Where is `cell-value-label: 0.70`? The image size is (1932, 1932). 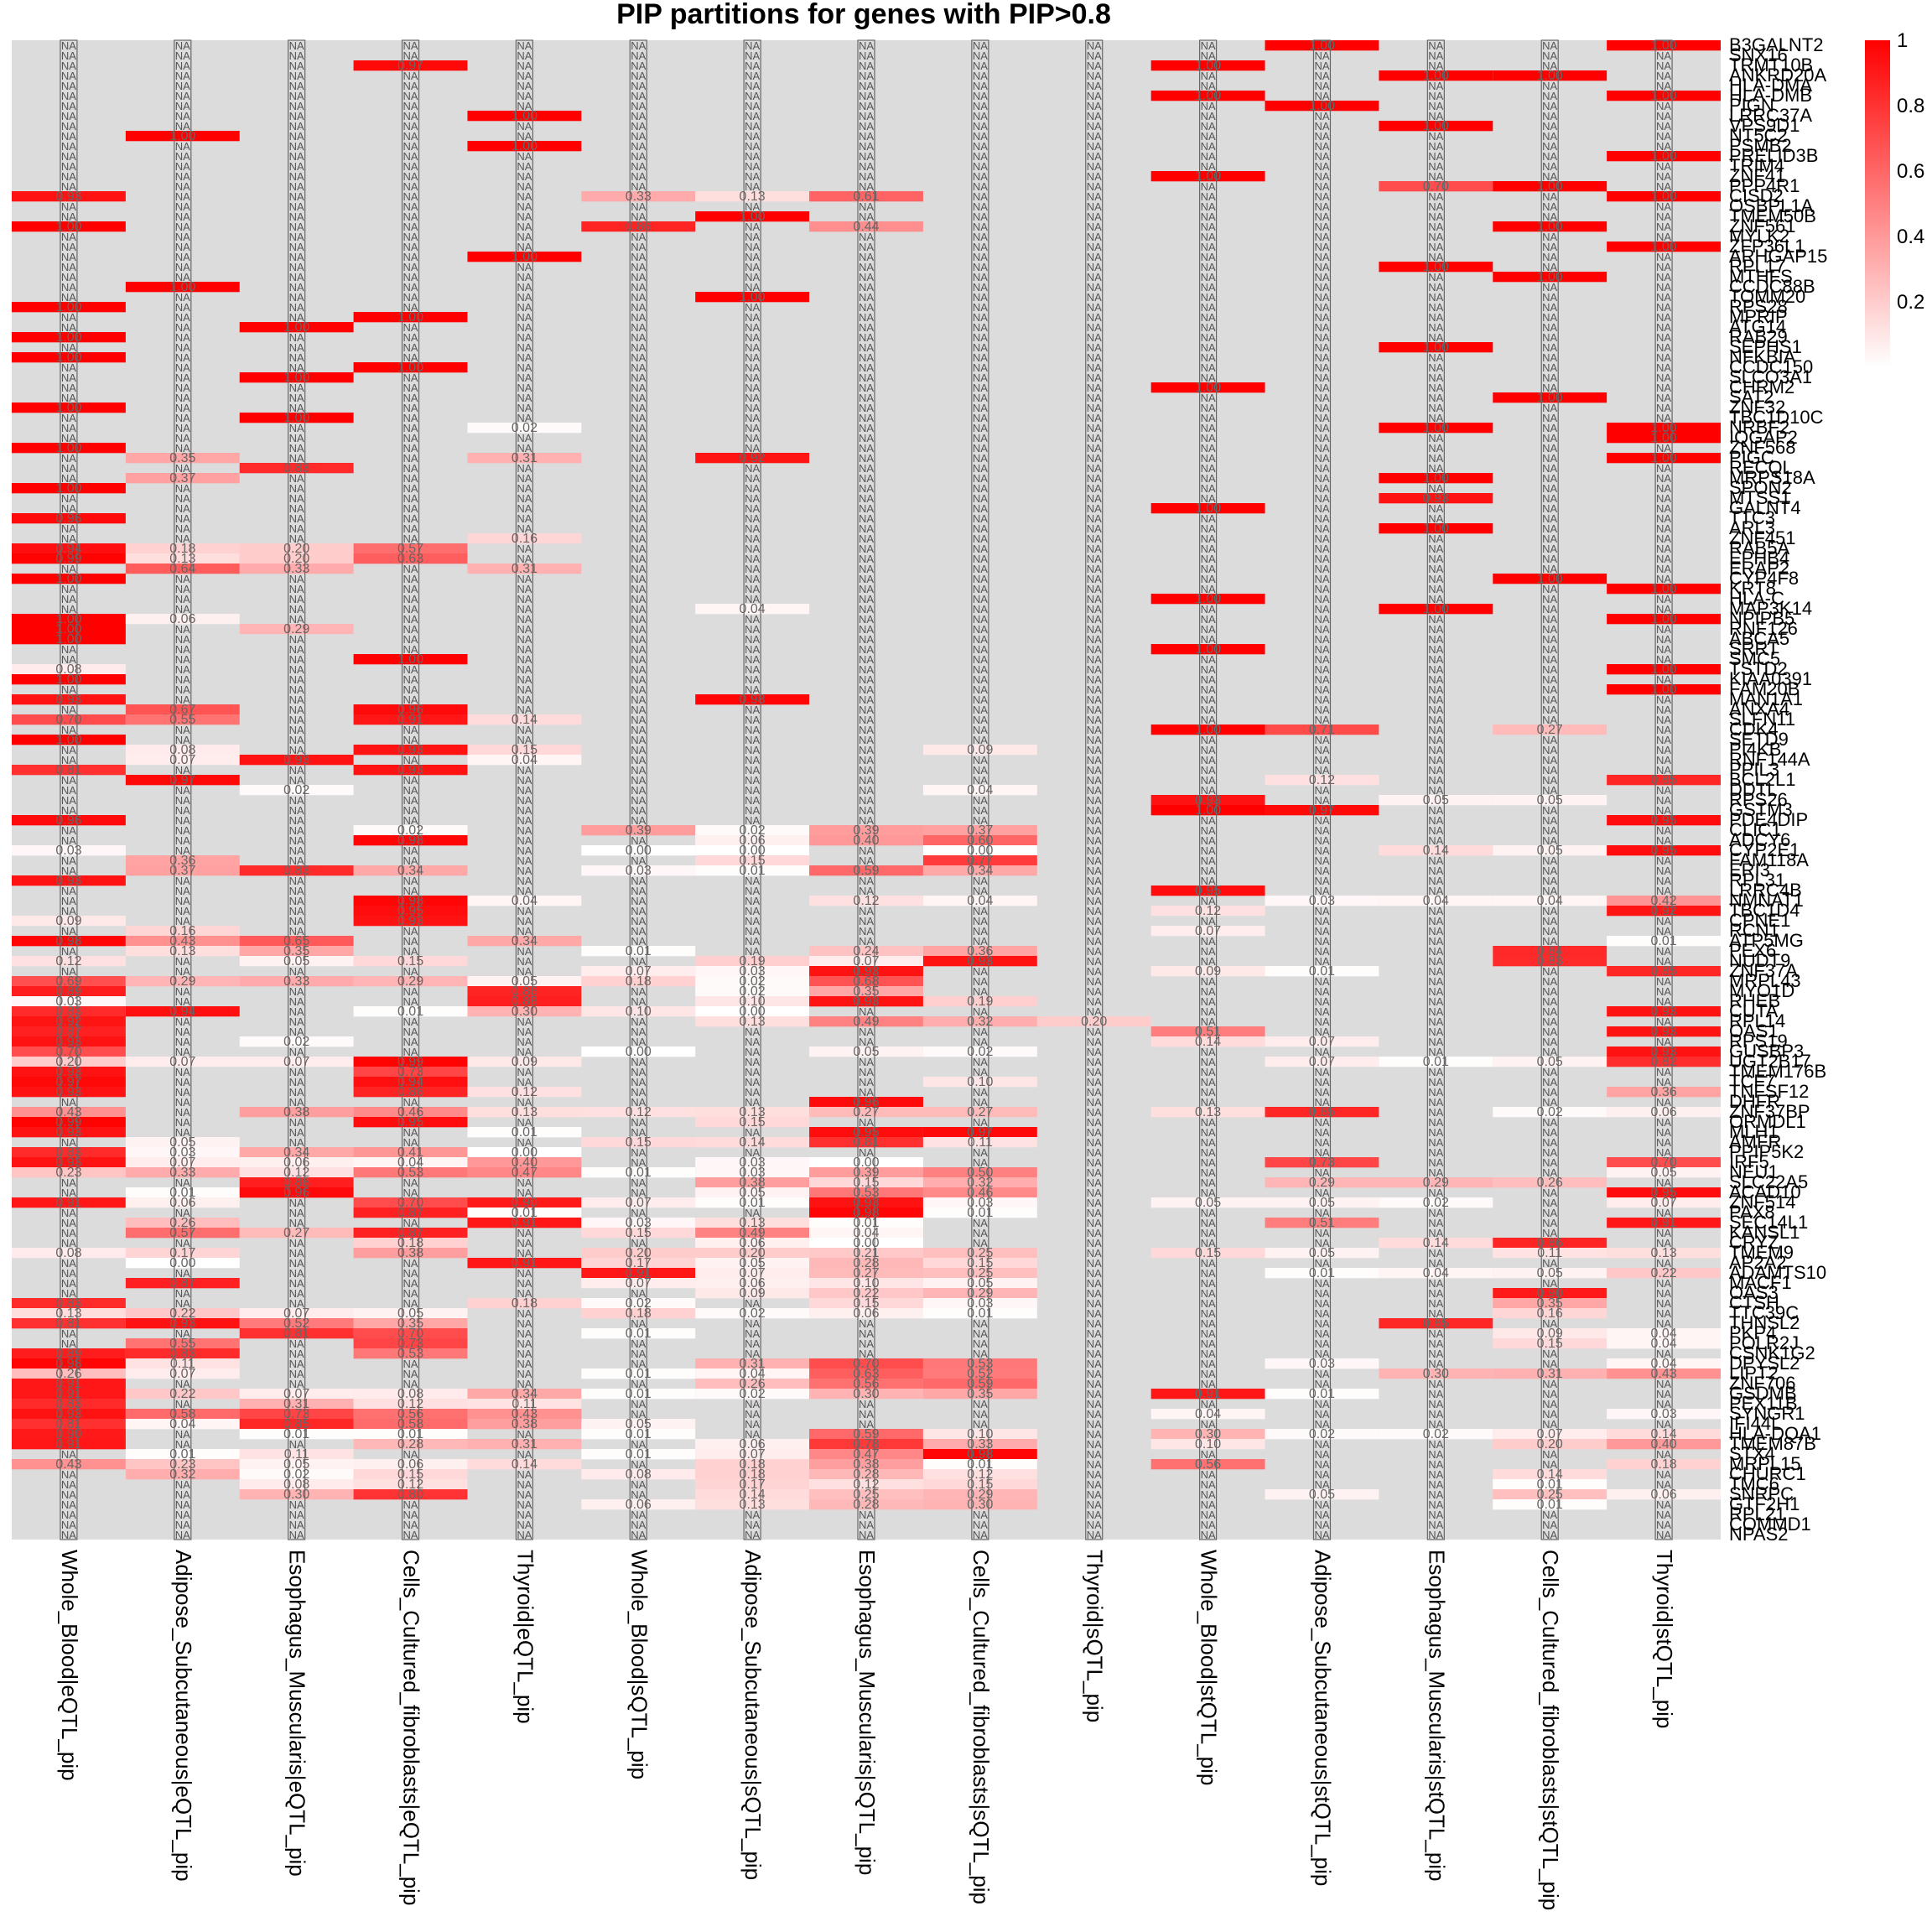
cell-value-label: 0.70 is located at coordinates (1436, 186).